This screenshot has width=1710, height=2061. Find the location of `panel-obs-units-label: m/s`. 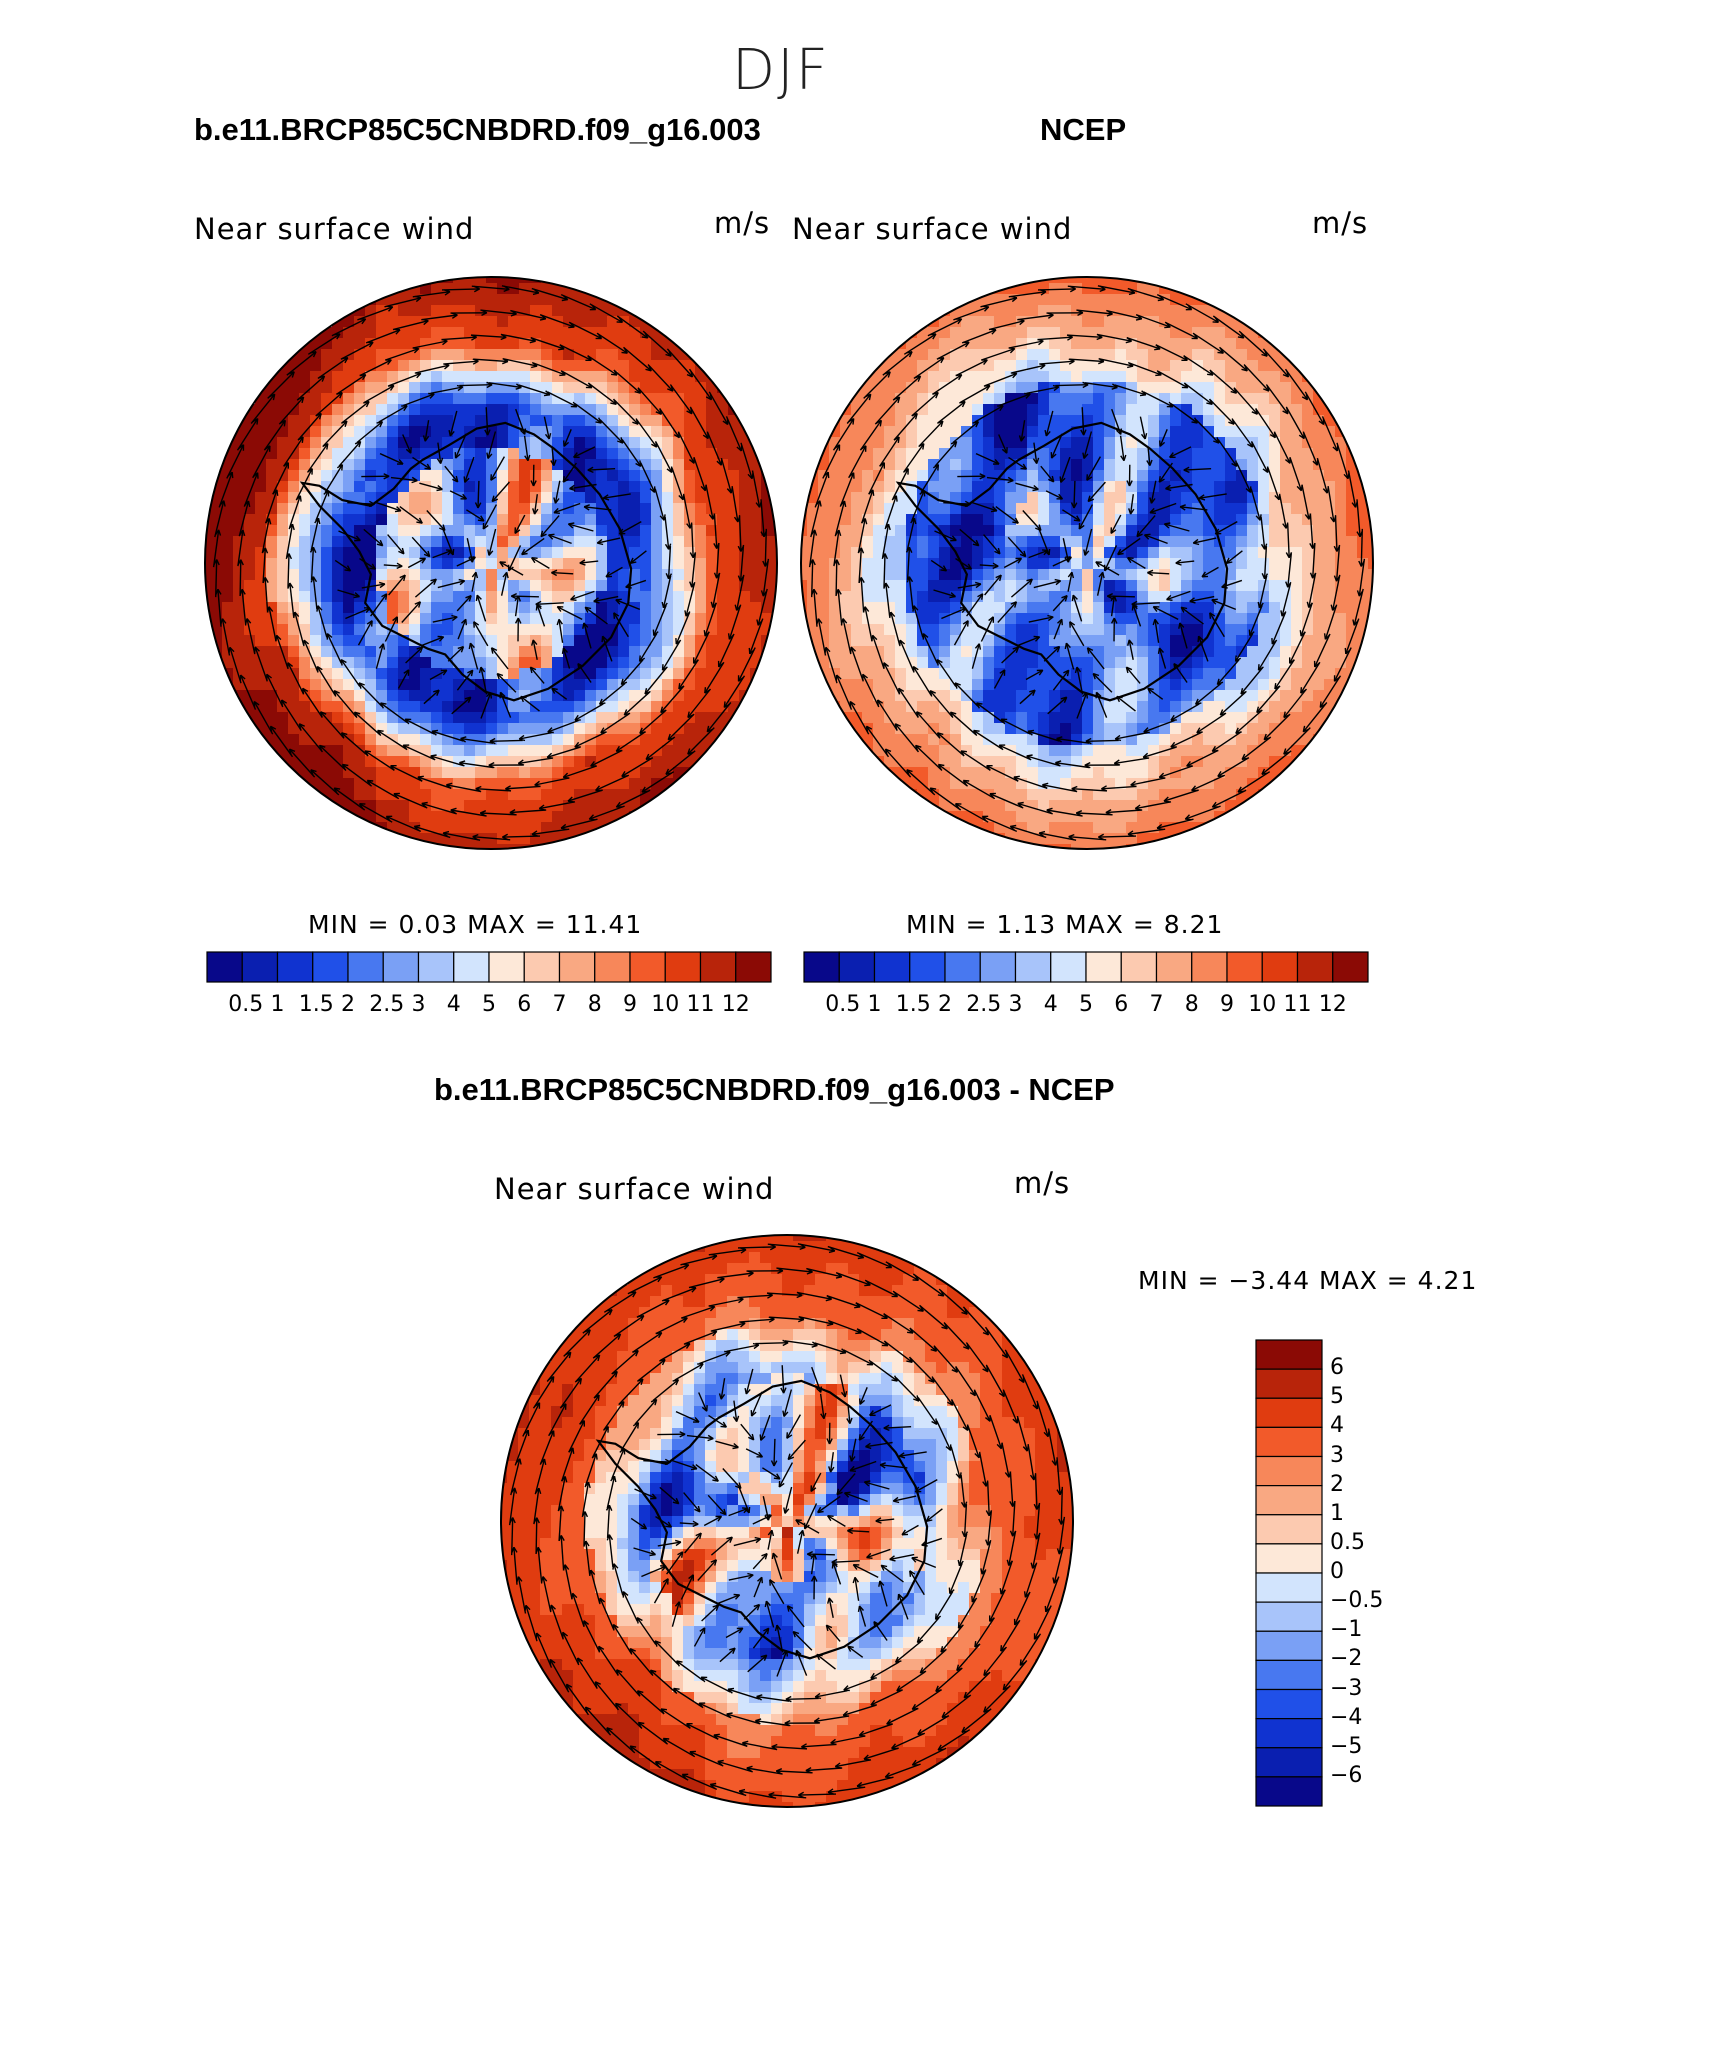

panel-obs-units-label: m/s is located at coordinates (1340, 223).